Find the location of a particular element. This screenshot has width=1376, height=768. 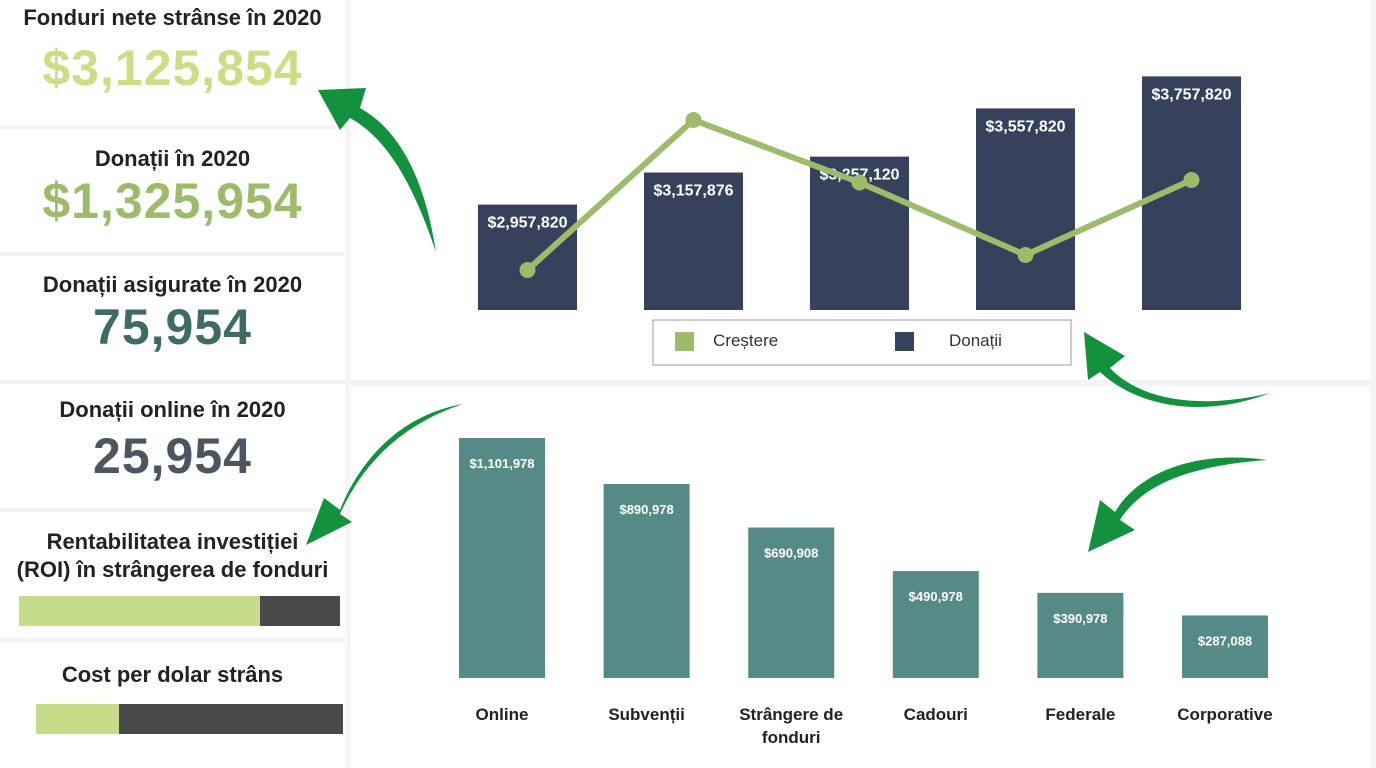

kpi-donations: Donații în 2020 $1,325,954 is located at coordinates (172, 190).